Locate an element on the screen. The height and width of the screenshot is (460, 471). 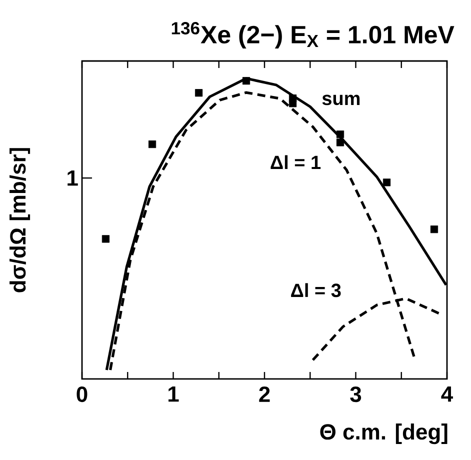
x-axis-title: Θ c.m. [deg] is located at coordinates (384, 434).